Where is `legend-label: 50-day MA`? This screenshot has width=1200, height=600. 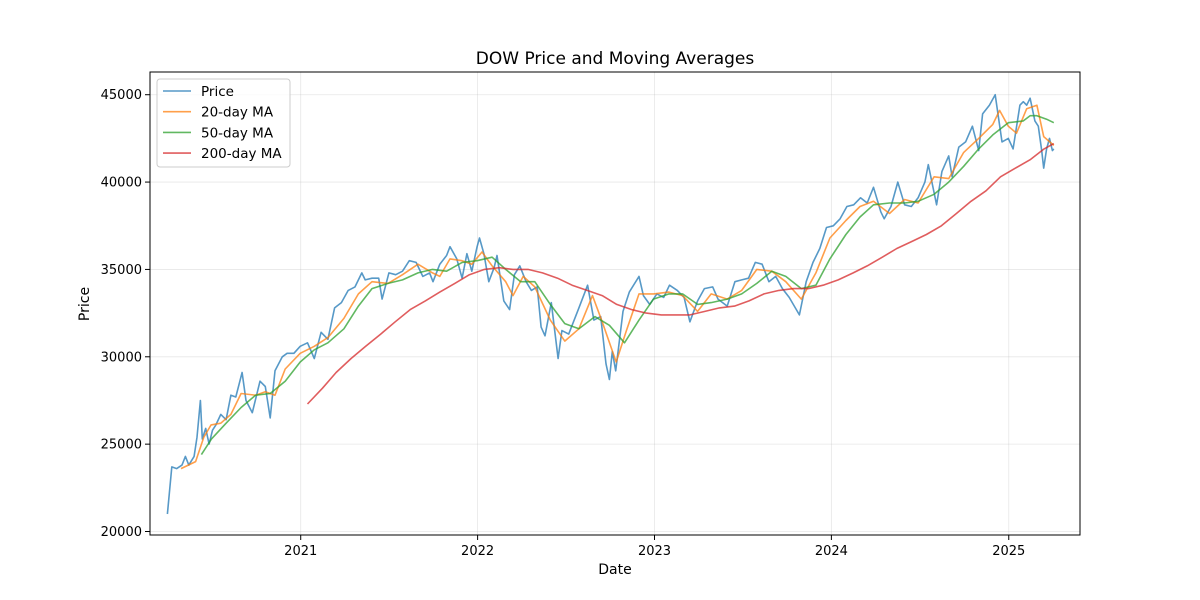 legend-label: 50-day MA is located at coordinates (237, 133).